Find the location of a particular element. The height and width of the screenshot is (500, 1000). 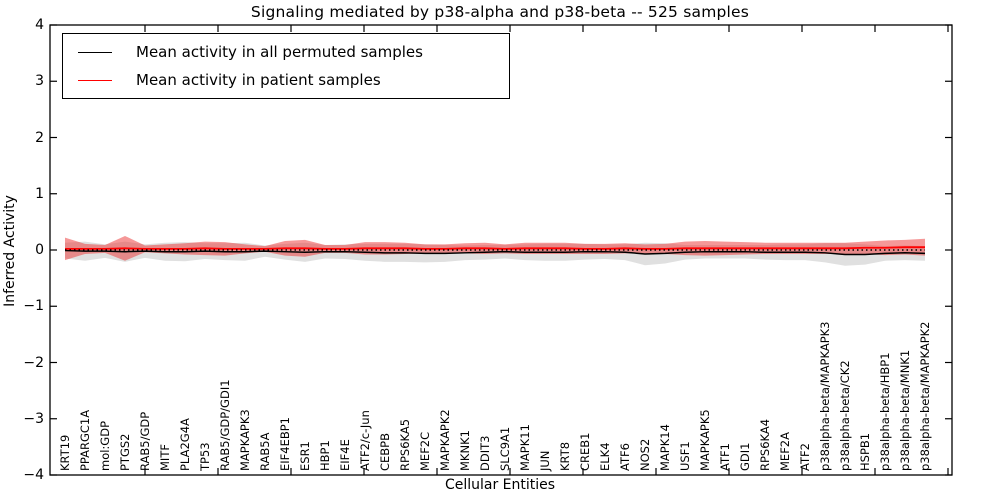

x-category-label: CEBPB is located at coordinates (384, 451).